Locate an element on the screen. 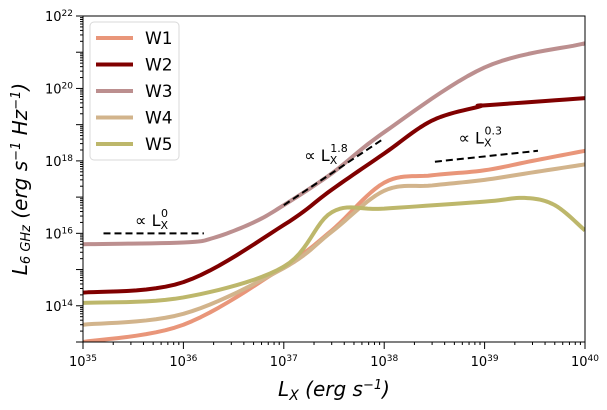 The width and height of the screenshot is (607, 410). x-tick-label: 1036 is located at coordinates (183, 362).